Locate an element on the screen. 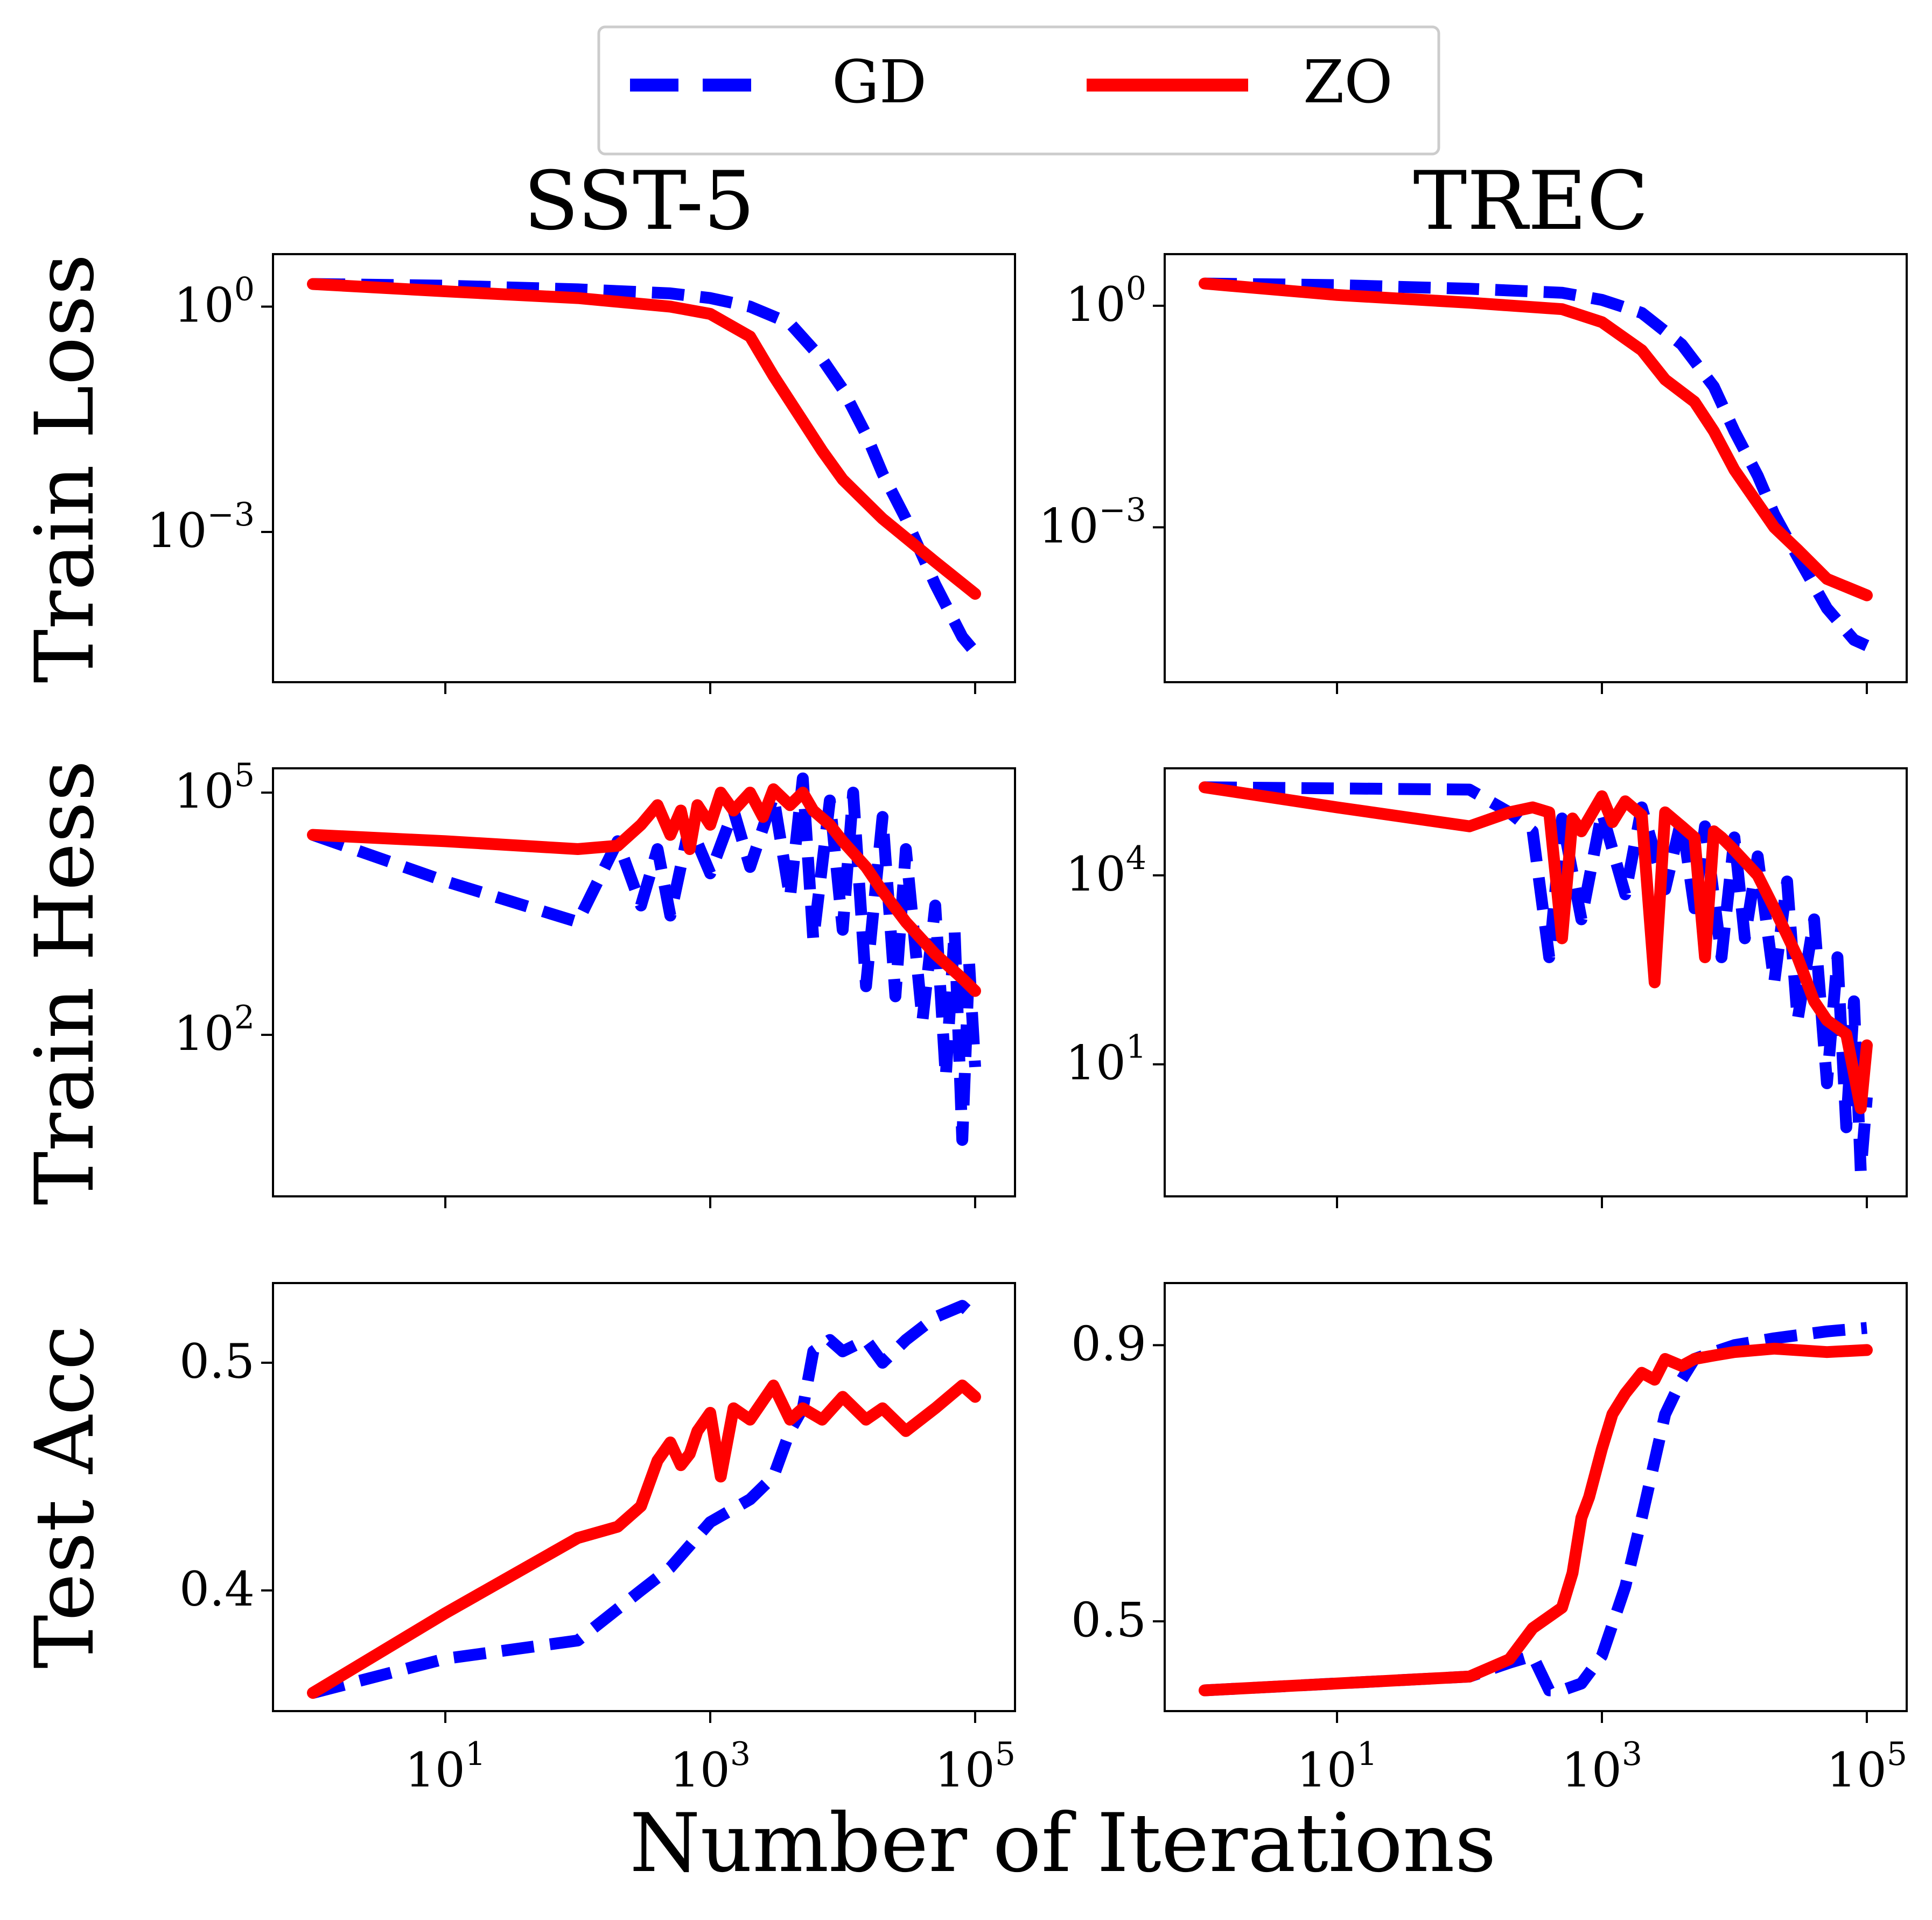  legend-frame is located at coordinates (1018, 90).